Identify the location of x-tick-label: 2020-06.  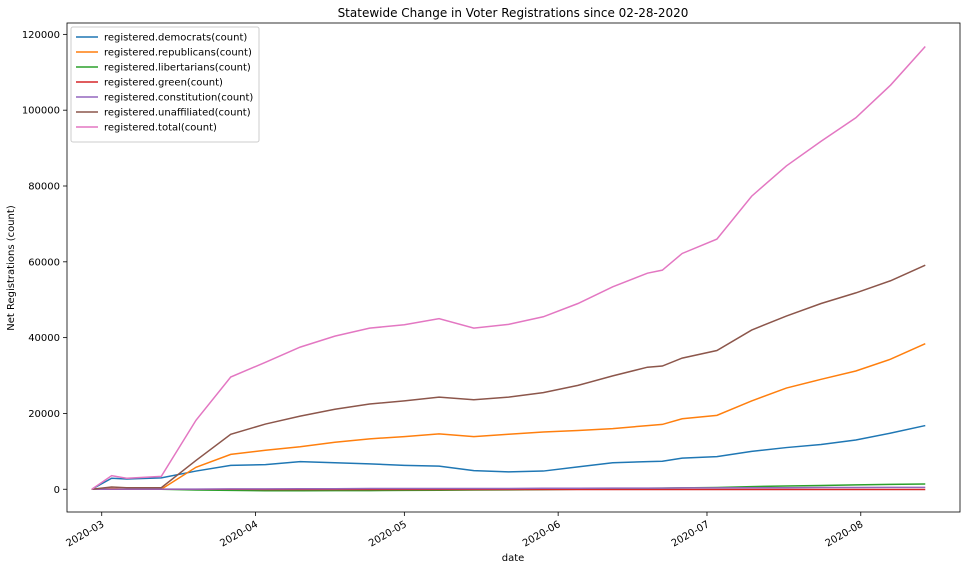
(542, 534).